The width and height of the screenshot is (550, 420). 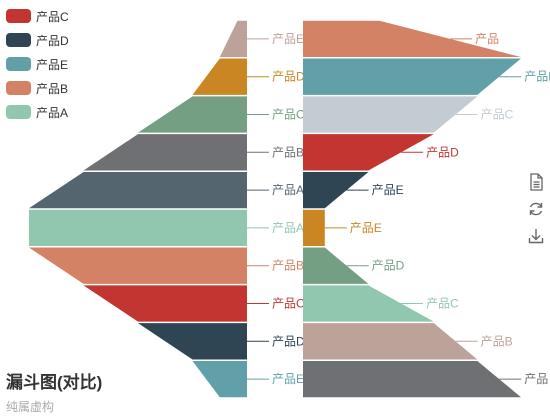 I want to click on legend-item-b: 产品B, so click(x=37, y=88).